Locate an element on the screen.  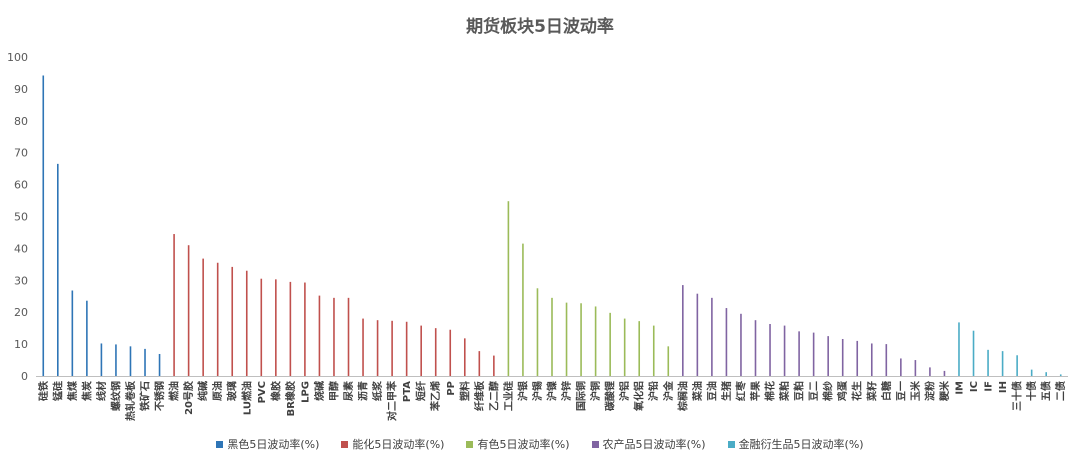
bar-苹果 is located at coordinates (755, 348).